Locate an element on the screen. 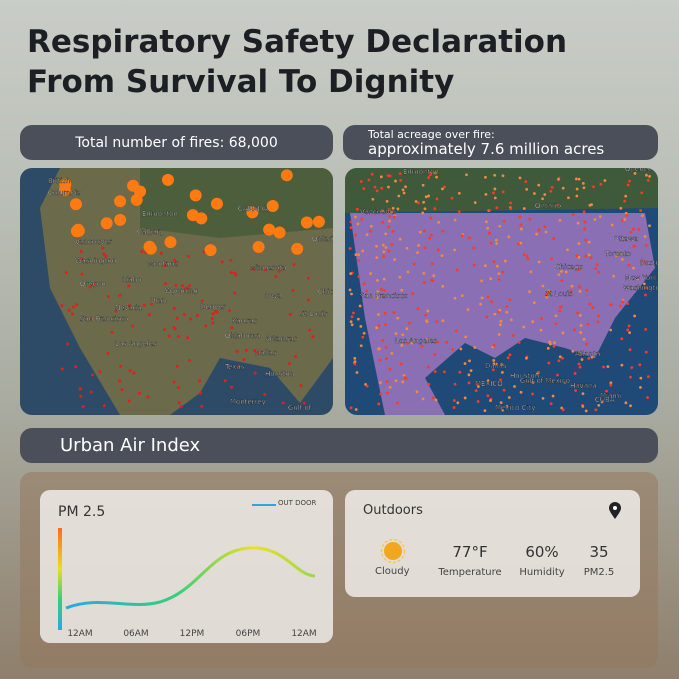 This screenshot has height=679, width=679. condition: Cloudy is located at coordinates (392, 571).